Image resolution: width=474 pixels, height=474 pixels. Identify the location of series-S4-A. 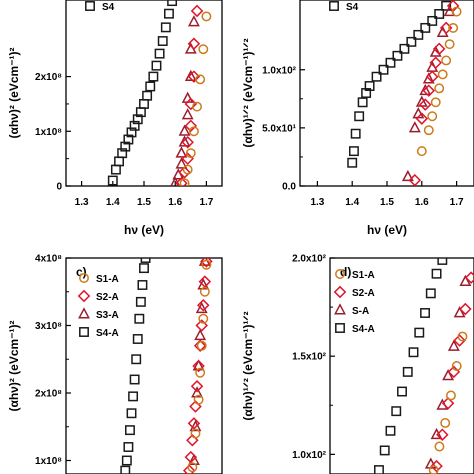
(411, 366).